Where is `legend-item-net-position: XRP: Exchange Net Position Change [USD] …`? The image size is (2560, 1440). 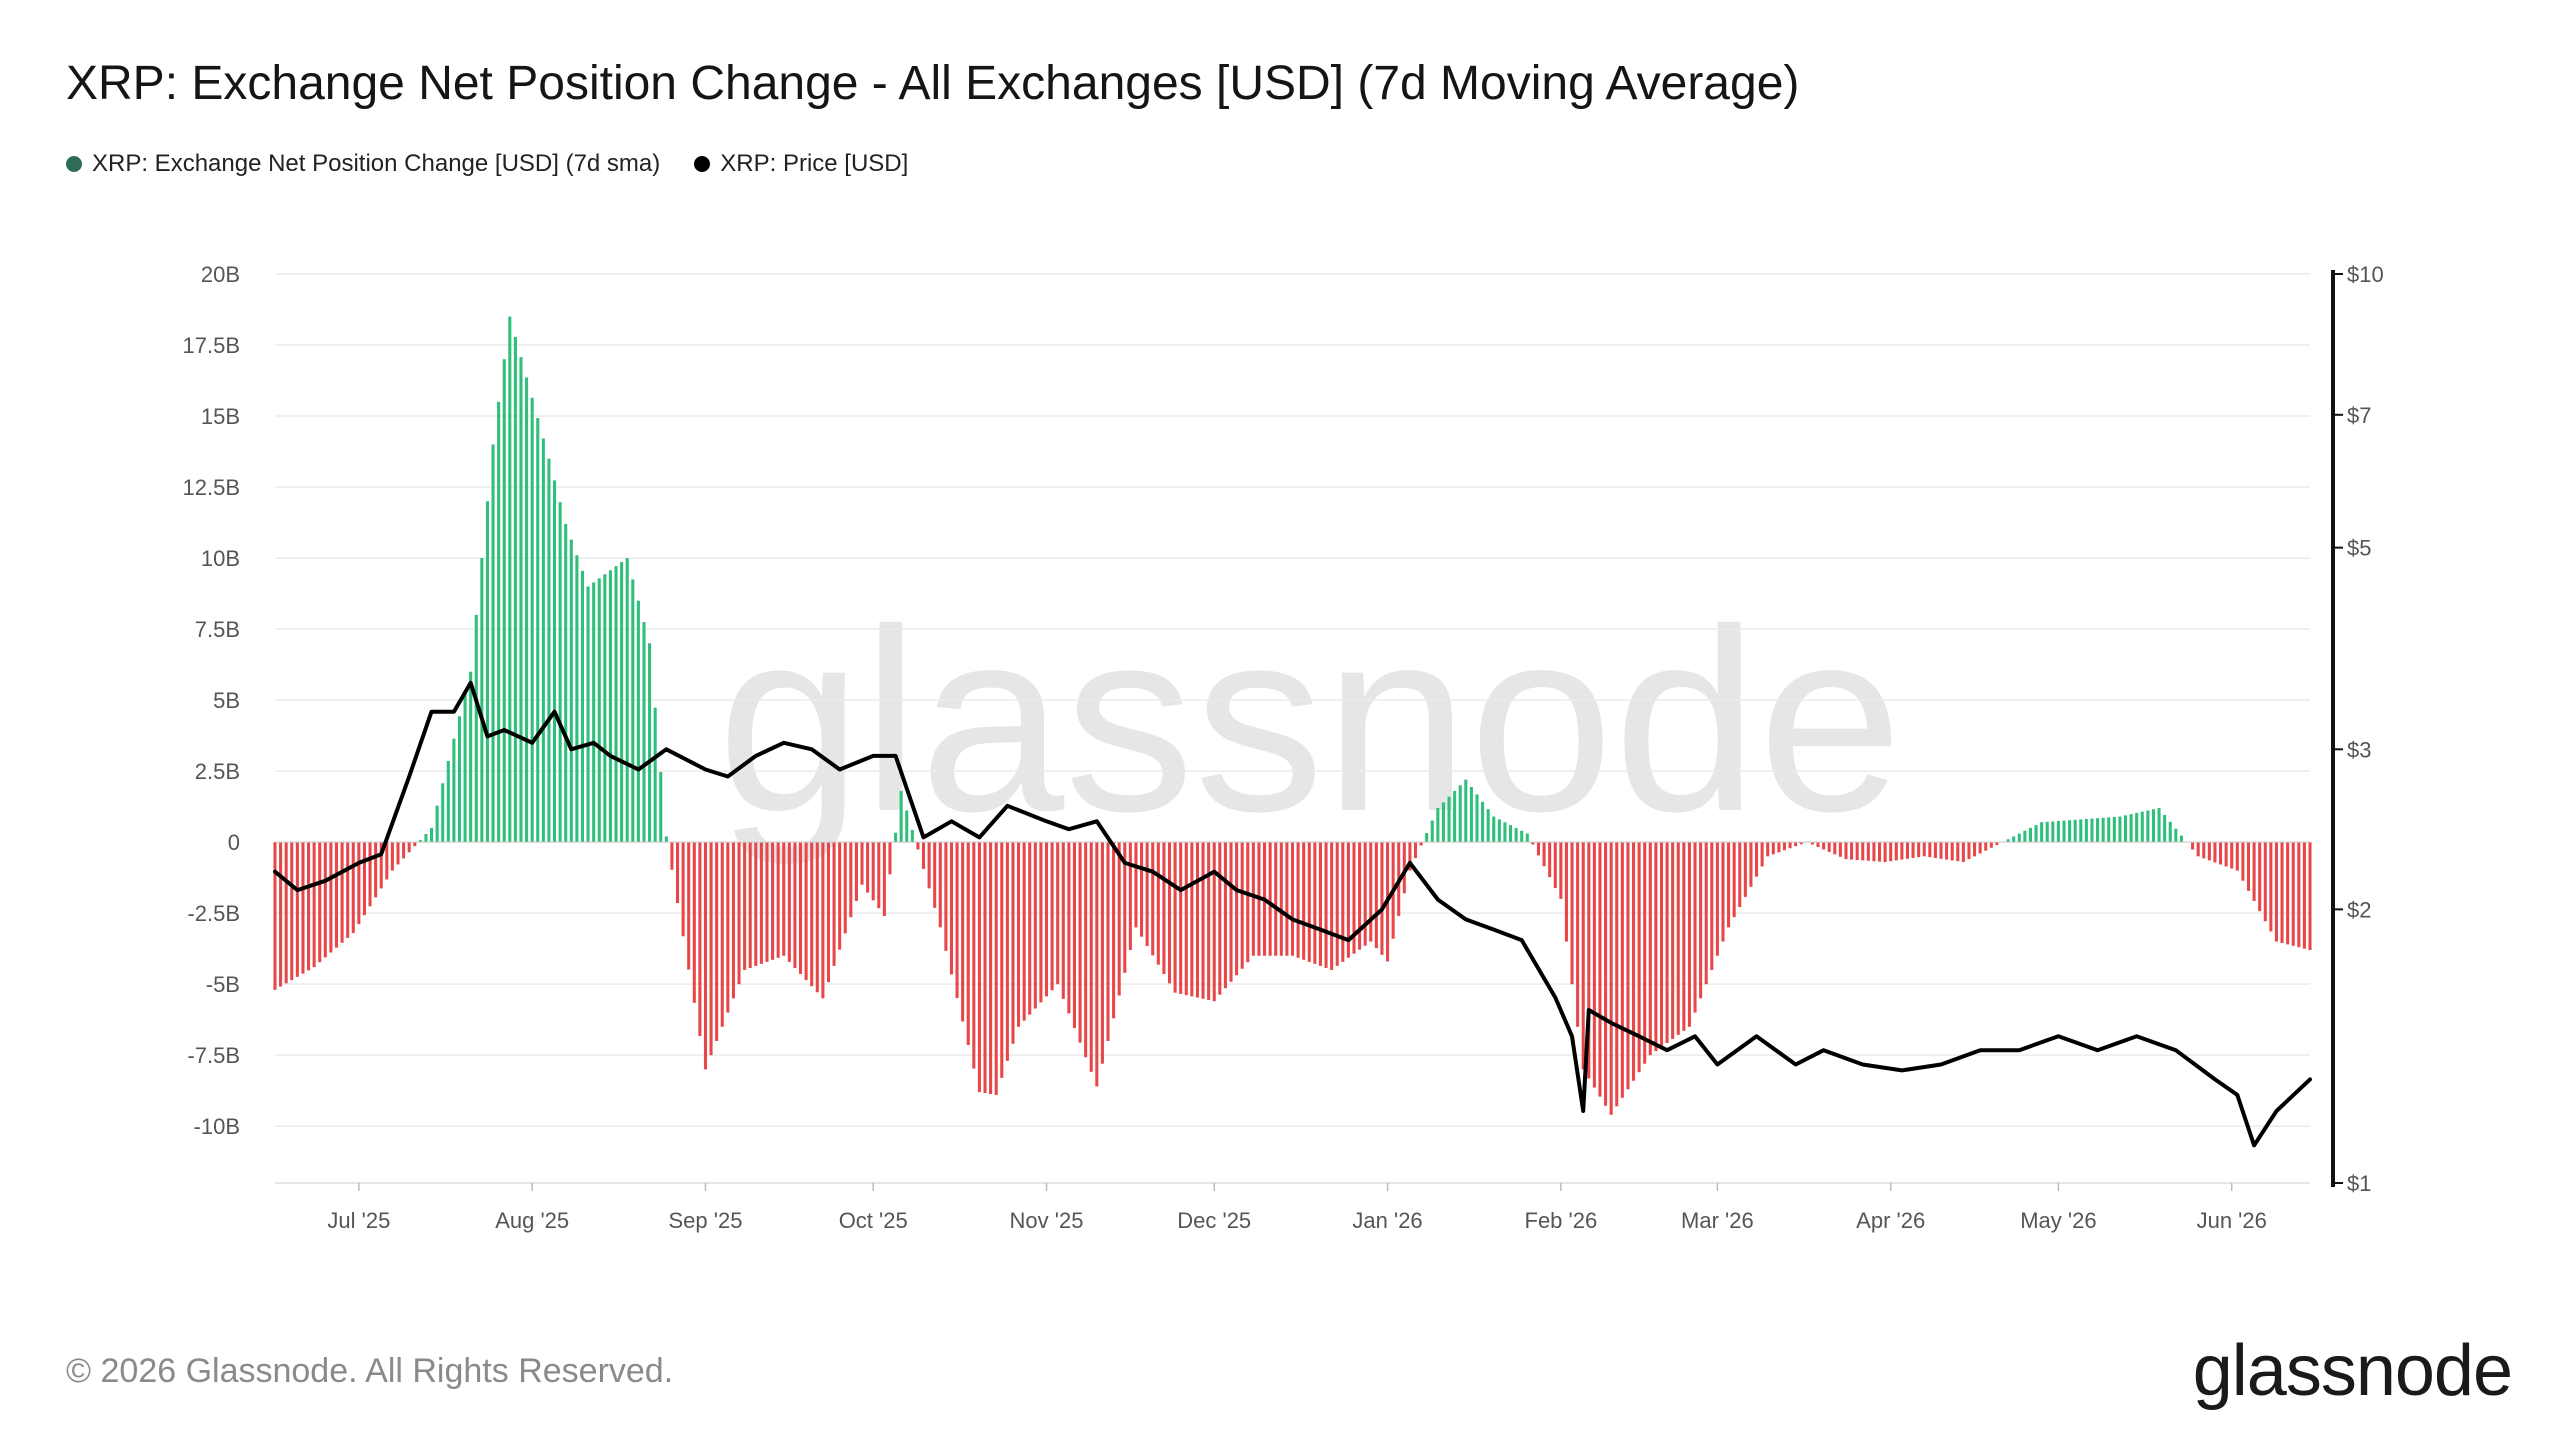 legend-item-net-position: XRP: Exchange Net Position Change [USD] … is located at coordinates (363, 164).